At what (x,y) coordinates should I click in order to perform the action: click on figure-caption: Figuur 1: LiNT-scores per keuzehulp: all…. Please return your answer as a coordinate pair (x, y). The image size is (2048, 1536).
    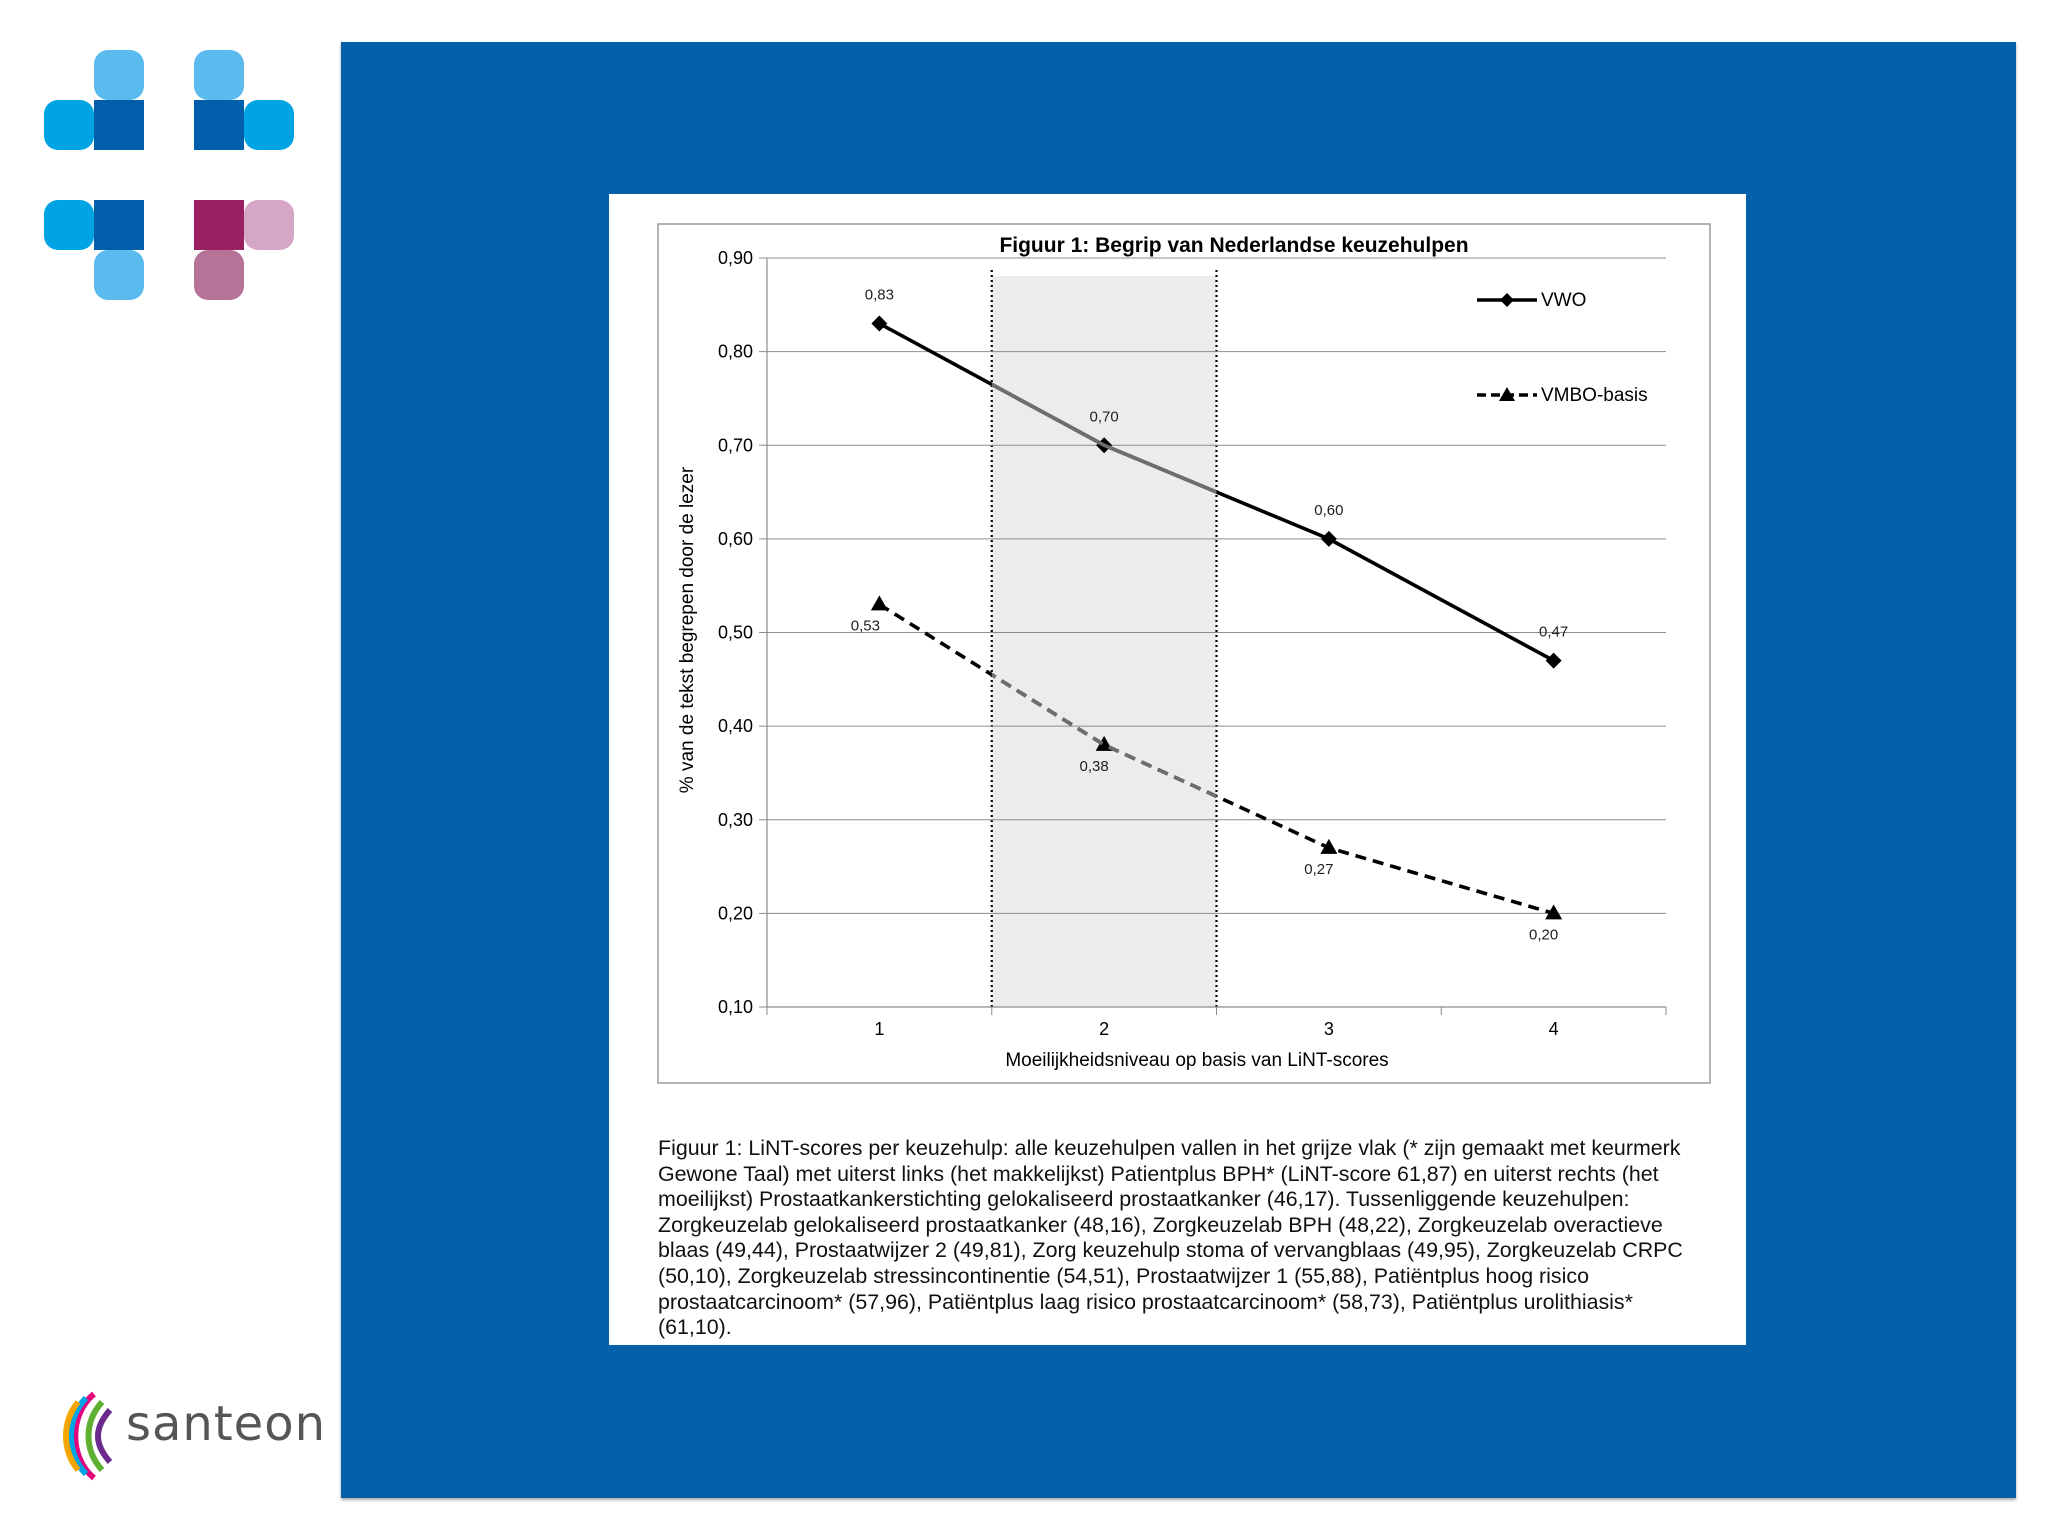
    Looking at the image, I should click on (1170, 1238).